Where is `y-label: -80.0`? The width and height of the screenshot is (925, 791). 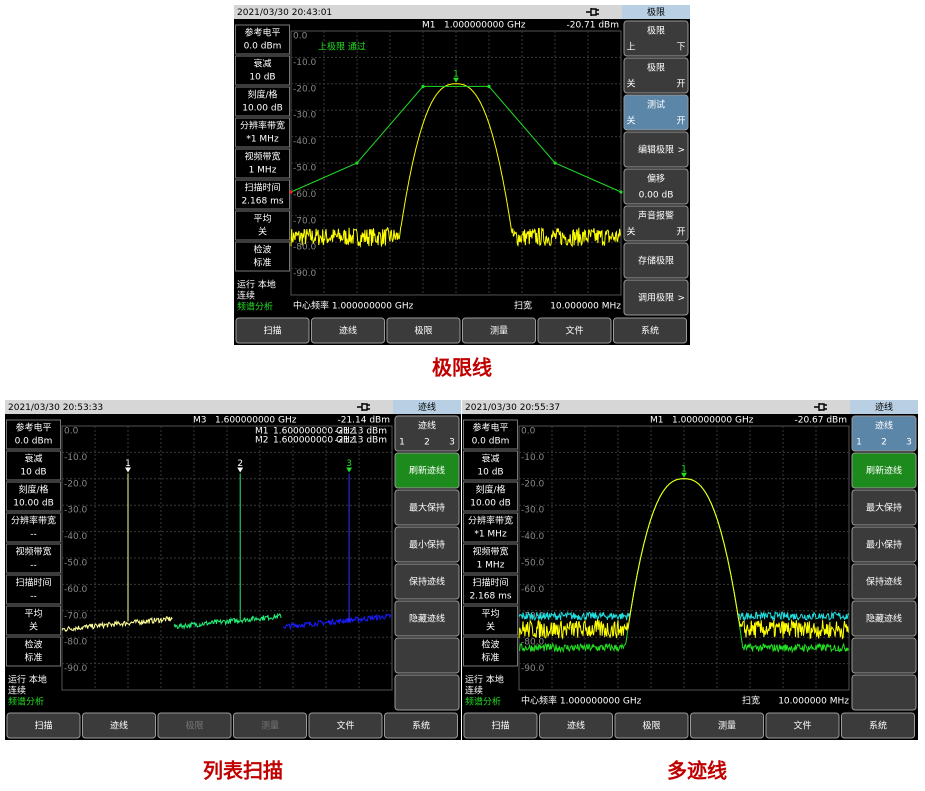 y-label: -80.0 is located at coordinates (76, 643).